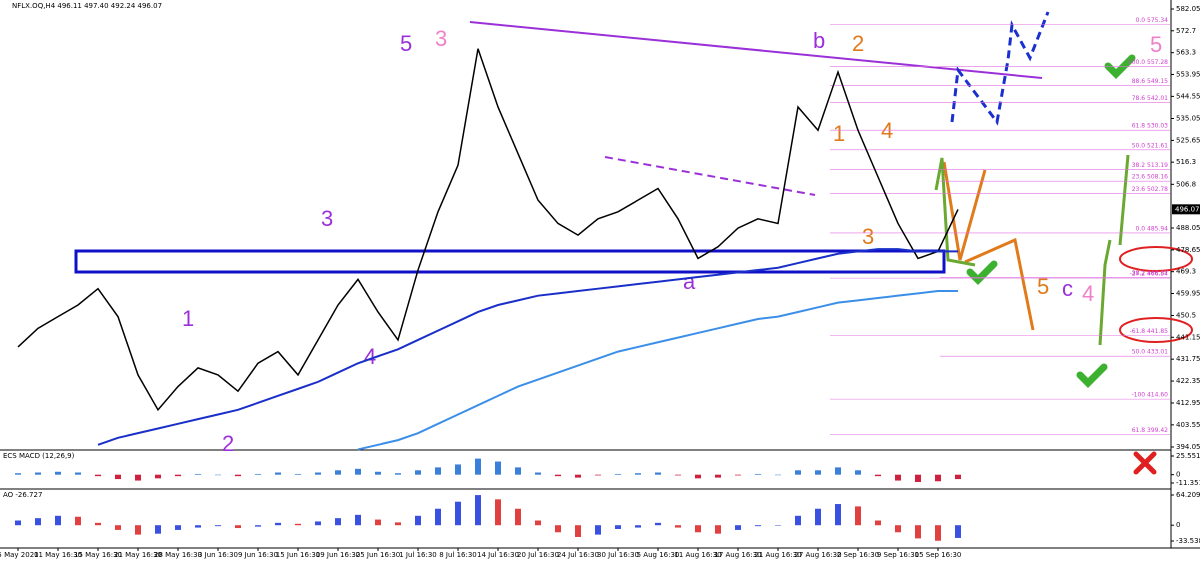  I want to click on macd-label: ECS MACD (12,26,9), so click(39, 456).